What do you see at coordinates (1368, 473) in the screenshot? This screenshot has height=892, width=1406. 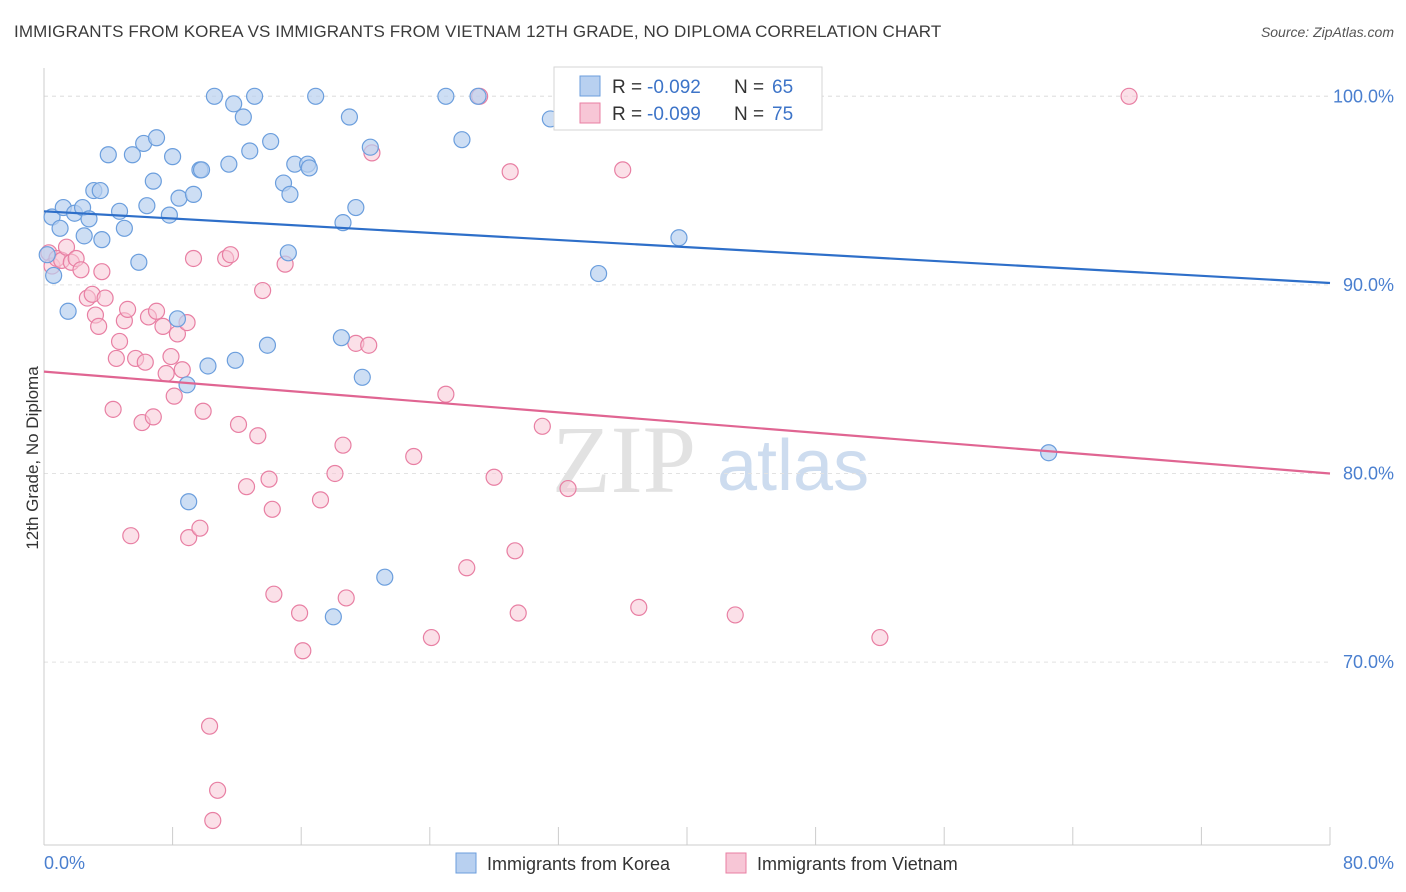 I see `y-tick-label-80: 80.0%` at bounding box center [1368, 473].